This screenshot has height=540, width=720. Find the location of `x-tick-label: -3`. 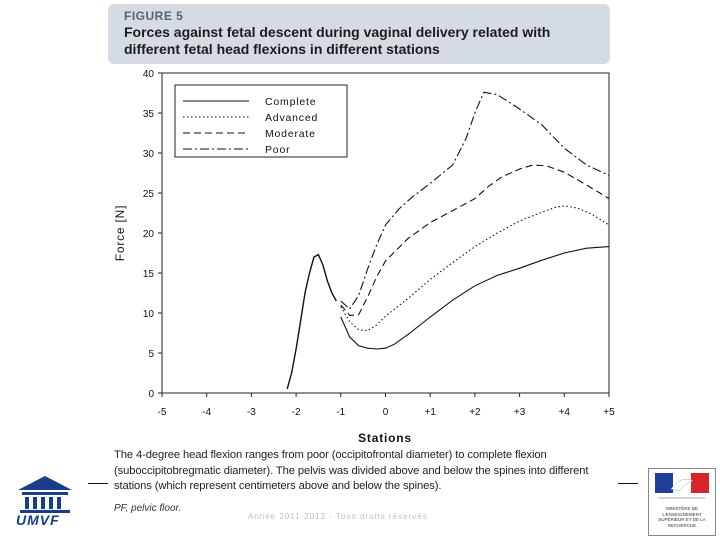

x-tick-label: -3 is located at coordinates (251, 412).